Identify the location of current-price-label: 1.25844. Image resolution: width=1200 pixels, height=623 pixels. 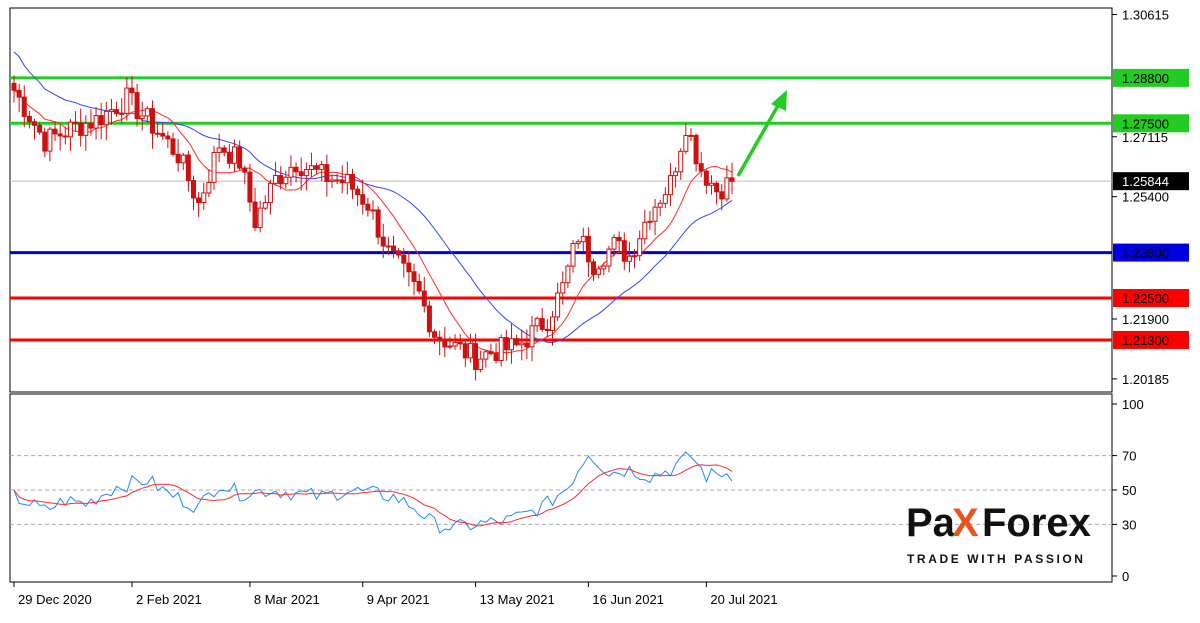
(1145, 181).